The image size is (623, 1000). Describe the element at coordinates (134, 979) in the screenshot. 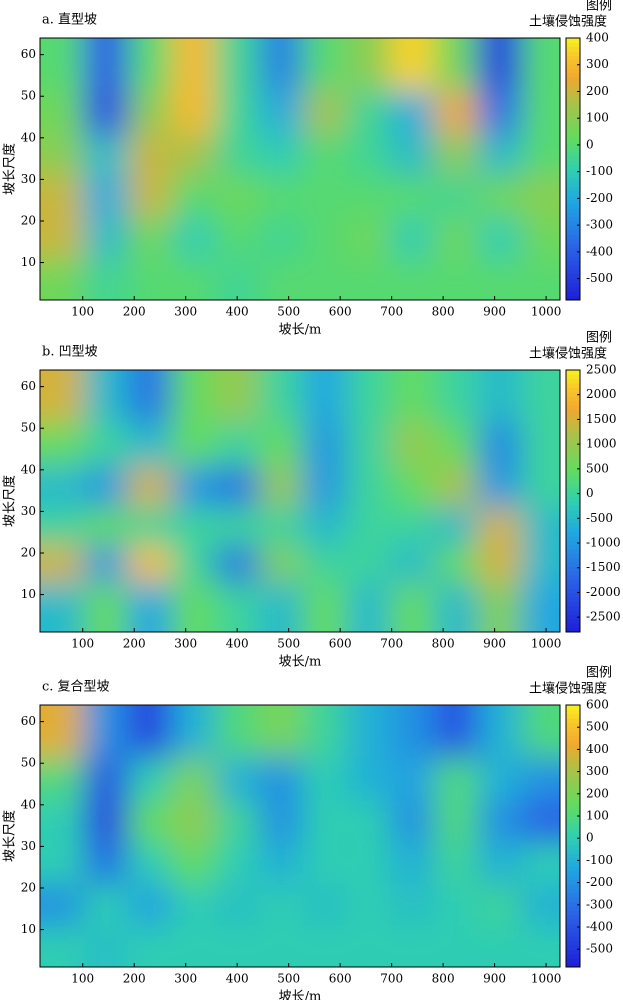

I see `x-tick-label: 200` at that location.